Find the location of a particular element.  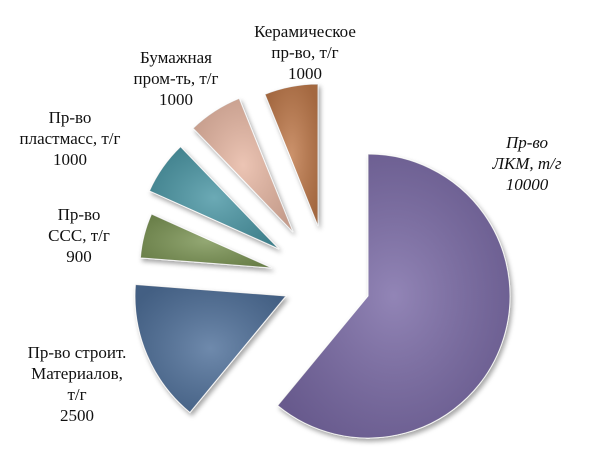

slice-label-keram-line: Керамическое is located at coordinates (305, 31).